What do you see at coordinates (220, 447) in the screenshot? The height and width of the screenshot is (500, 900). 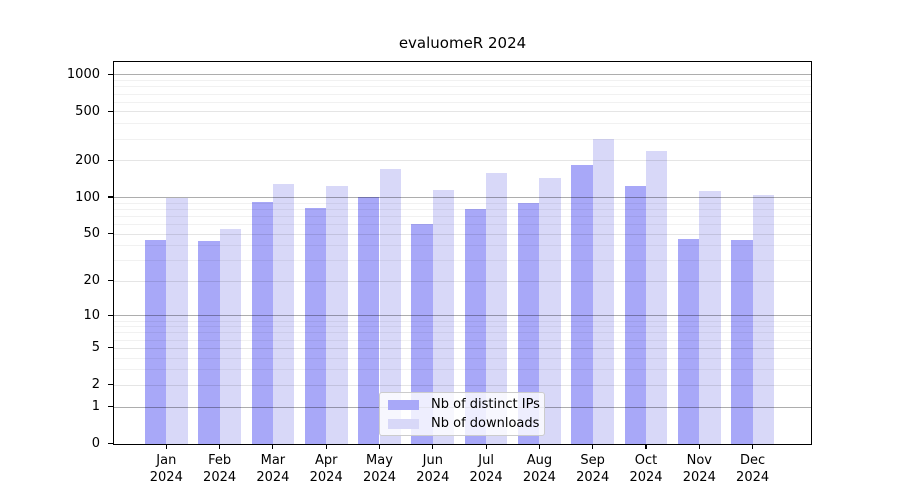 I see `x-tick-feb` at bounding box center [220, 447].